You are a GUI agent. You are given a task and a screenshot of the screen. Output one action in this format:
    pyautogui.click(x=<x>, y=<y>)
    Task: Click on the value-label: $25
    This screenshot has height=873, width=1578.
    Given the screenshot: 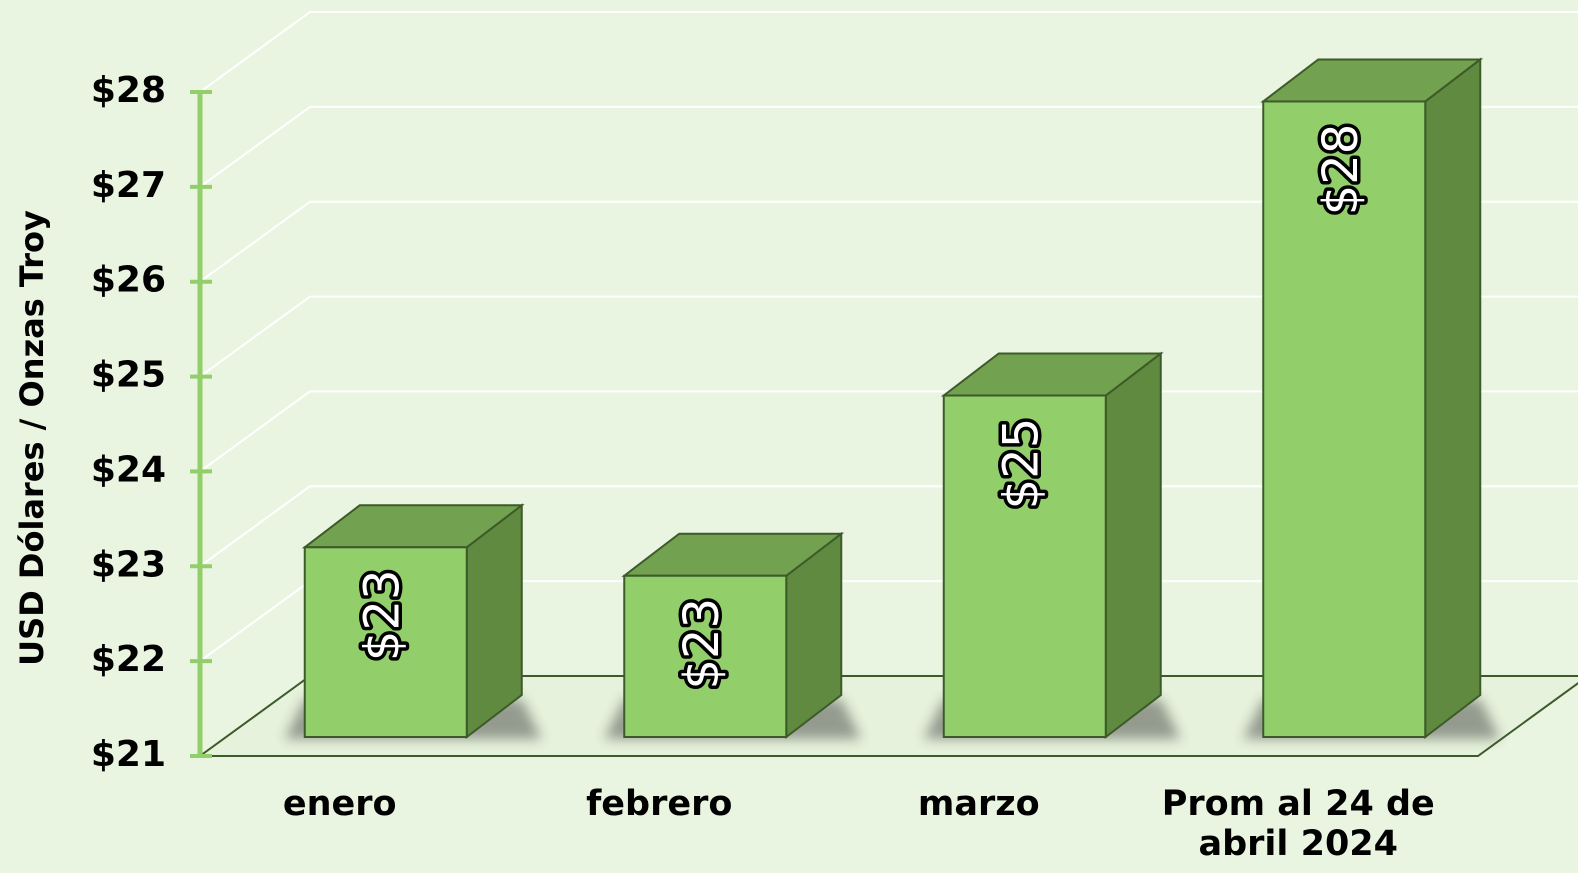 What is the action you would take?
    pyautogui.click(x=1022, y=464)
    